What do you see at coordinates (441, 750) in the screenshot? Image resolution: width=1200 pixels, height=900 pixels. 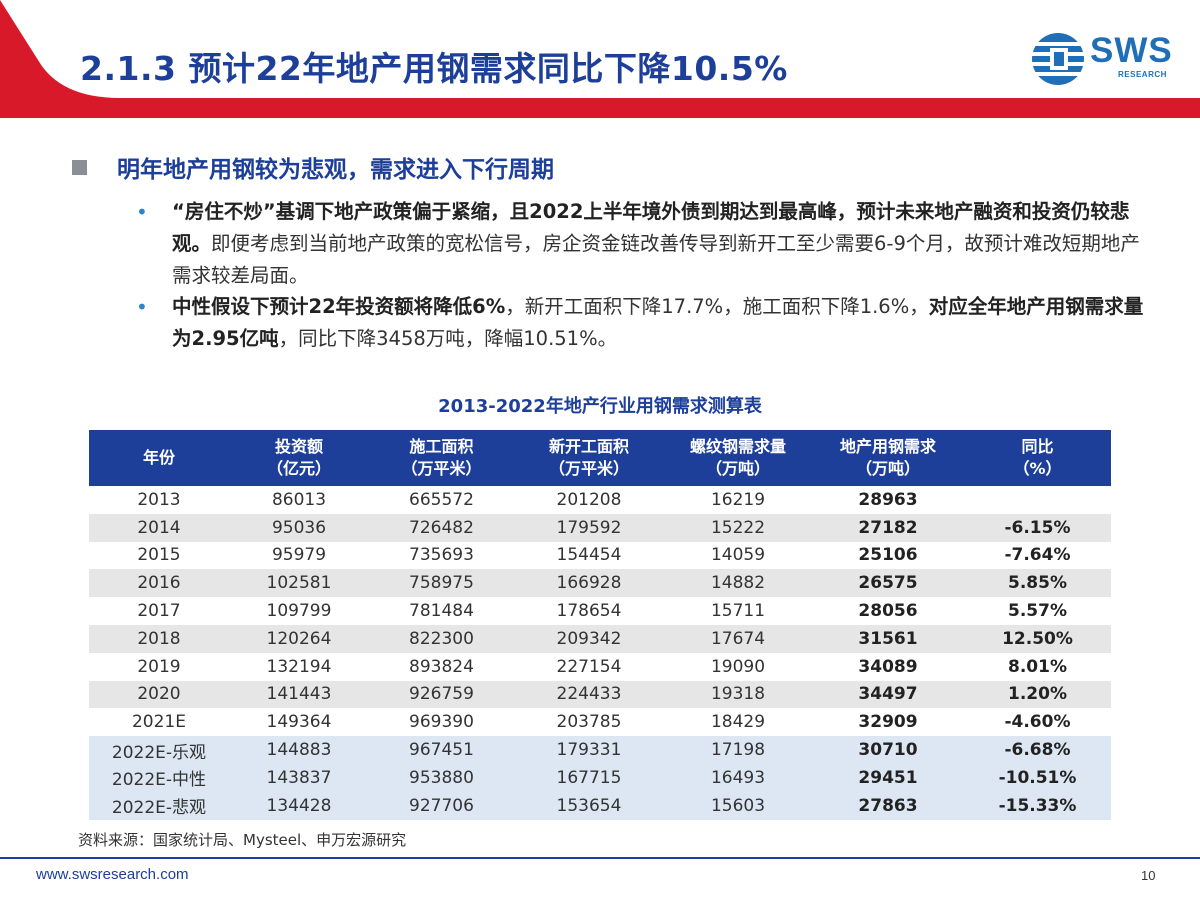 I see `table-cell: 967451` at bounding box center [441, 750].